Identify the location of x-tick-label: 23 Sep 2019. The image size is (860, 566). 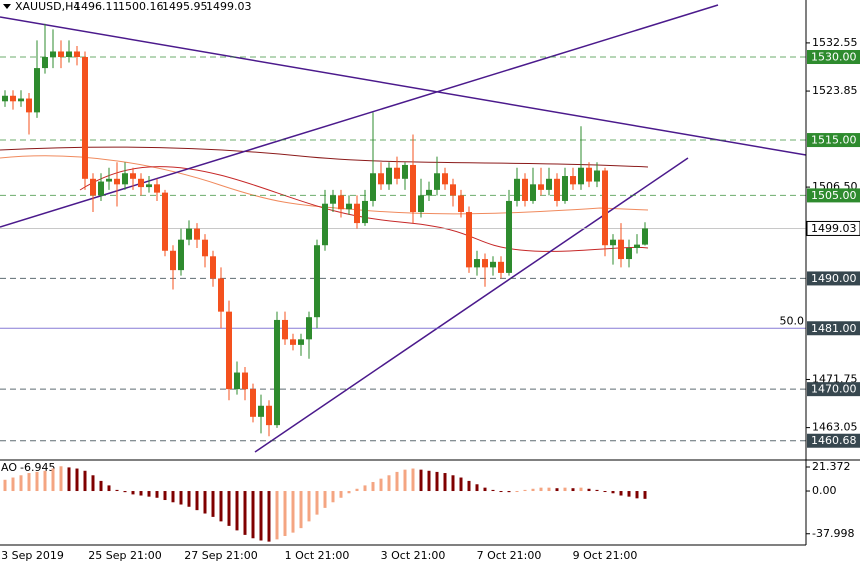
(32, 555).